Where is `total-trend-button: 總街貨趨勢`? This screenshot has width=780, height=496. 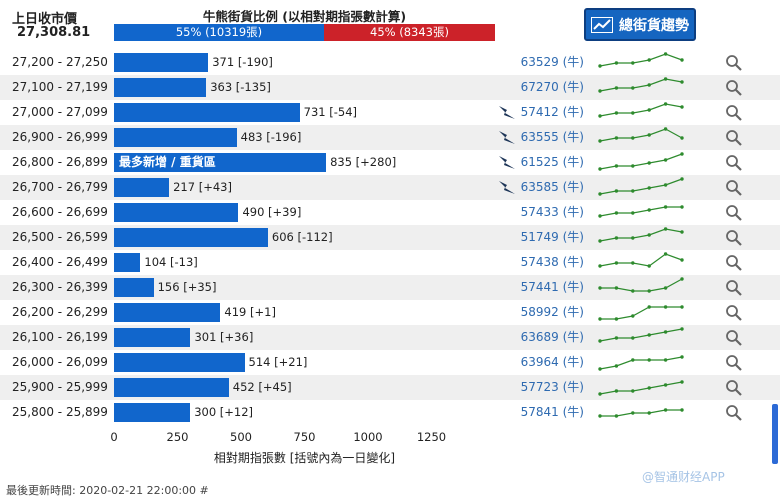 total-trend-button: 總街貨趨勢 is located at coordinates (640, 24).